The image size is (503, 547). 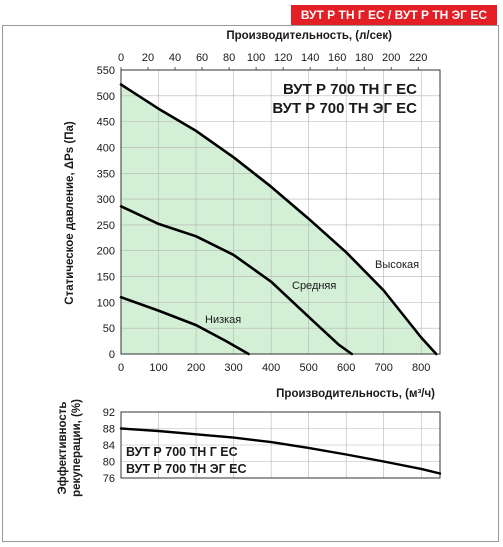 I want to click on curve-efficiency, so click(x=280, y=451).